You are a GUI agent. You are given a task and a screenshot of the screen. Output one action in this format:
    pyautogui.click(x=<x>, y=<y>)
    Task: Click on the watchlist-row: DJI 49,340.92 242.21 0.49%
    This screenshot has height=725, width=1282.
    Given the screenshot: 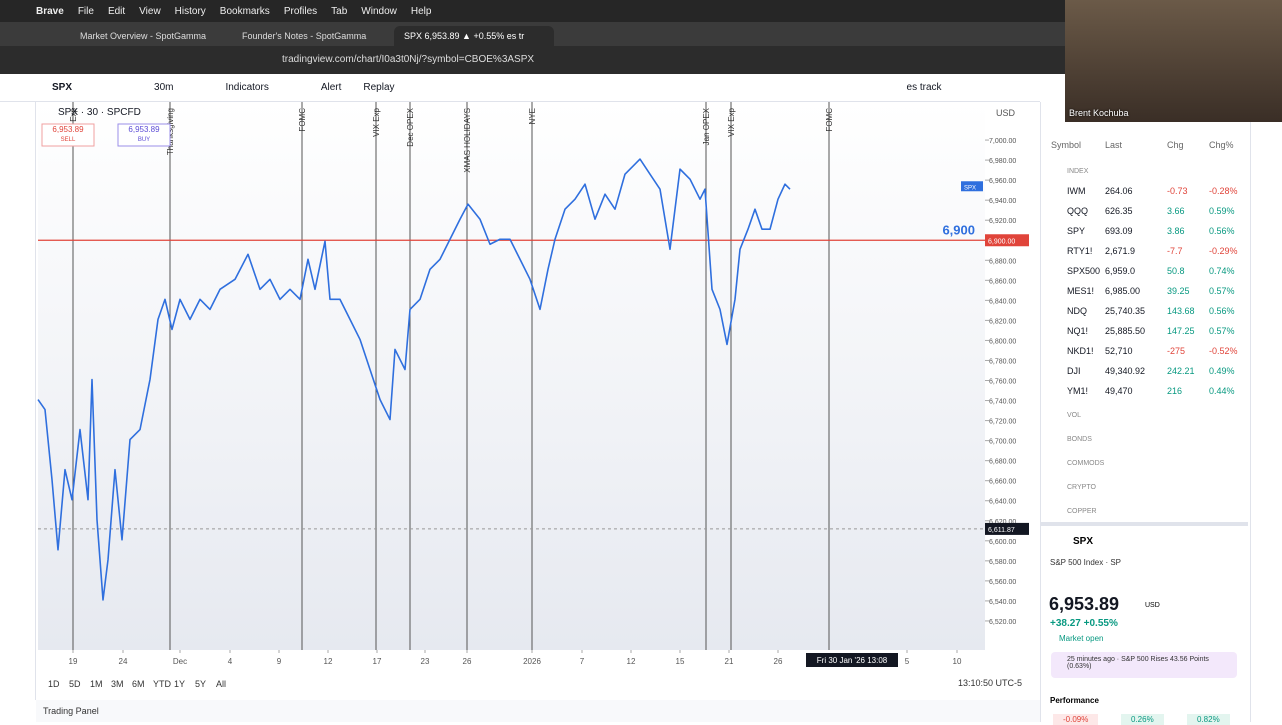 What is the action you would take?
    pyautogui.click(x=1145, y=372)
    